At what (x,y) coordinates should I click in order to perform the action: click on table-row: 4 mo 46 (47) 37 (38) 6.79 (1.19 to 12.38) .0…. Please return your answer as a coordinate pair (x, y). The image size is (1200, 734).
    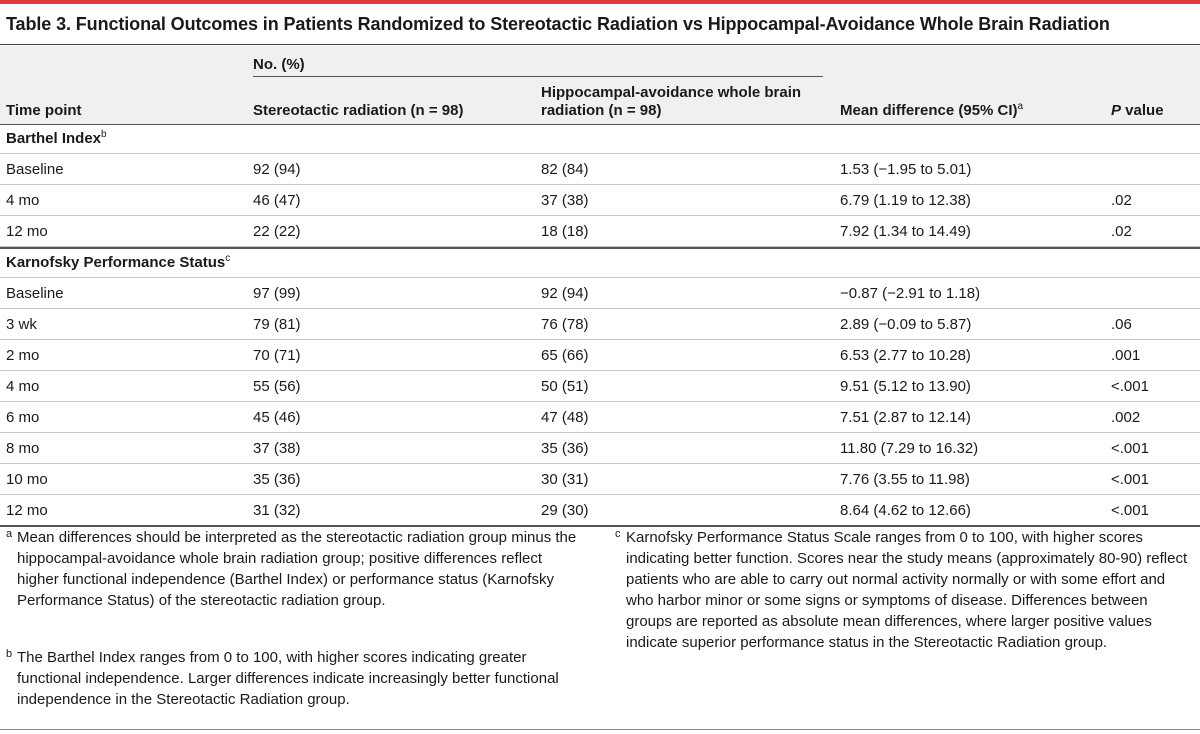
    Looking at the image, I should click on (600, 200).